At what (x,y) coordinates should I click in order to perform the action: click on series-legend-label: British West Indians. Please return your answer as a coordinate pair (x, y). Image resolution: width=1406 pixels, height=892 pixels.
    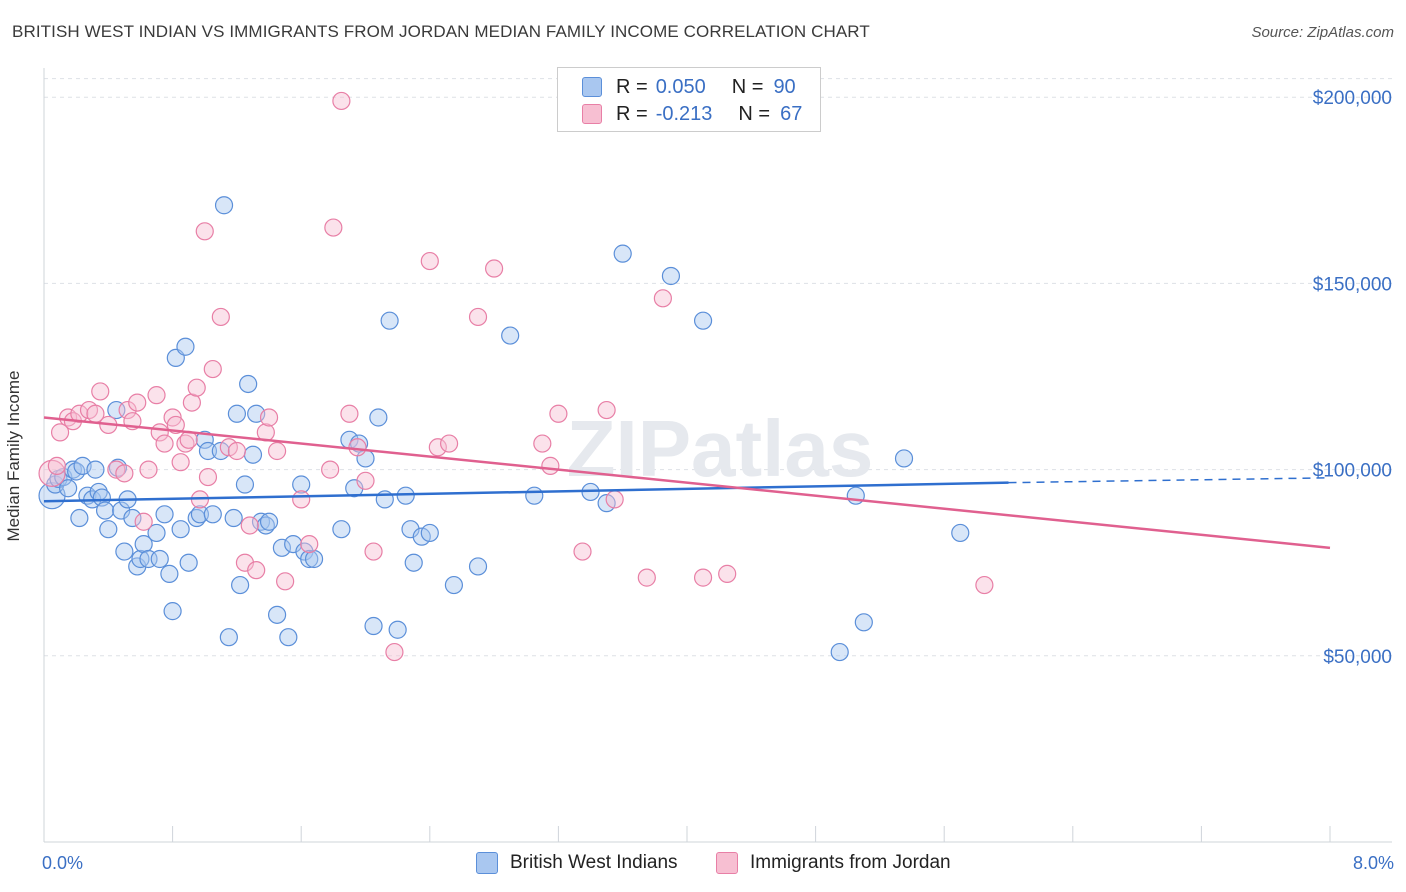
    Looking at the image, I should click on (594, 862).